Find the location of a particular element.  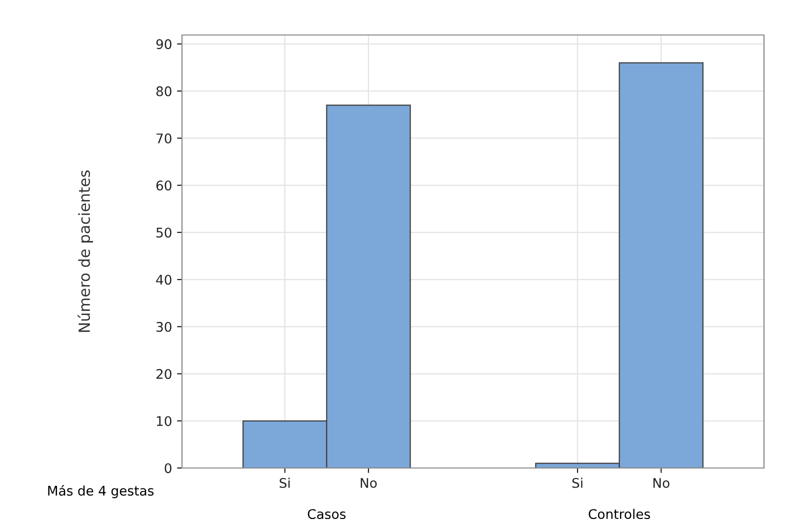

y-tick-label: 0 is located at coordinates (168, 468).